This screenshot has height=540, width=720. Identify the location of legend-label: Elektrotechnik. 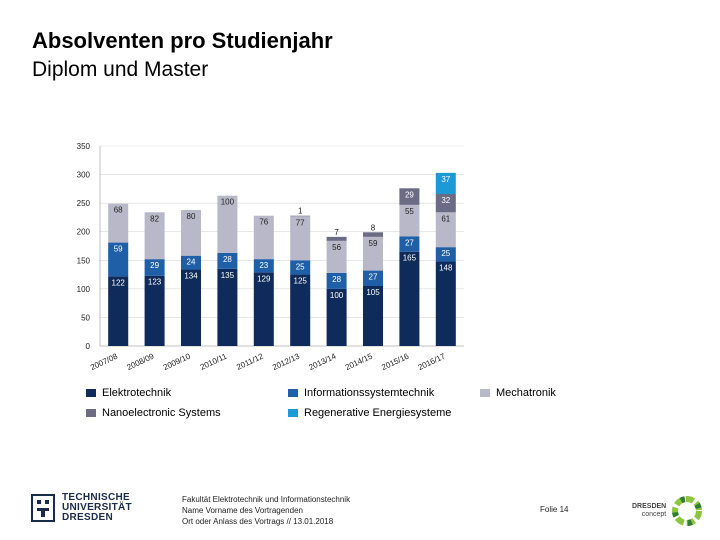
(137, 393).